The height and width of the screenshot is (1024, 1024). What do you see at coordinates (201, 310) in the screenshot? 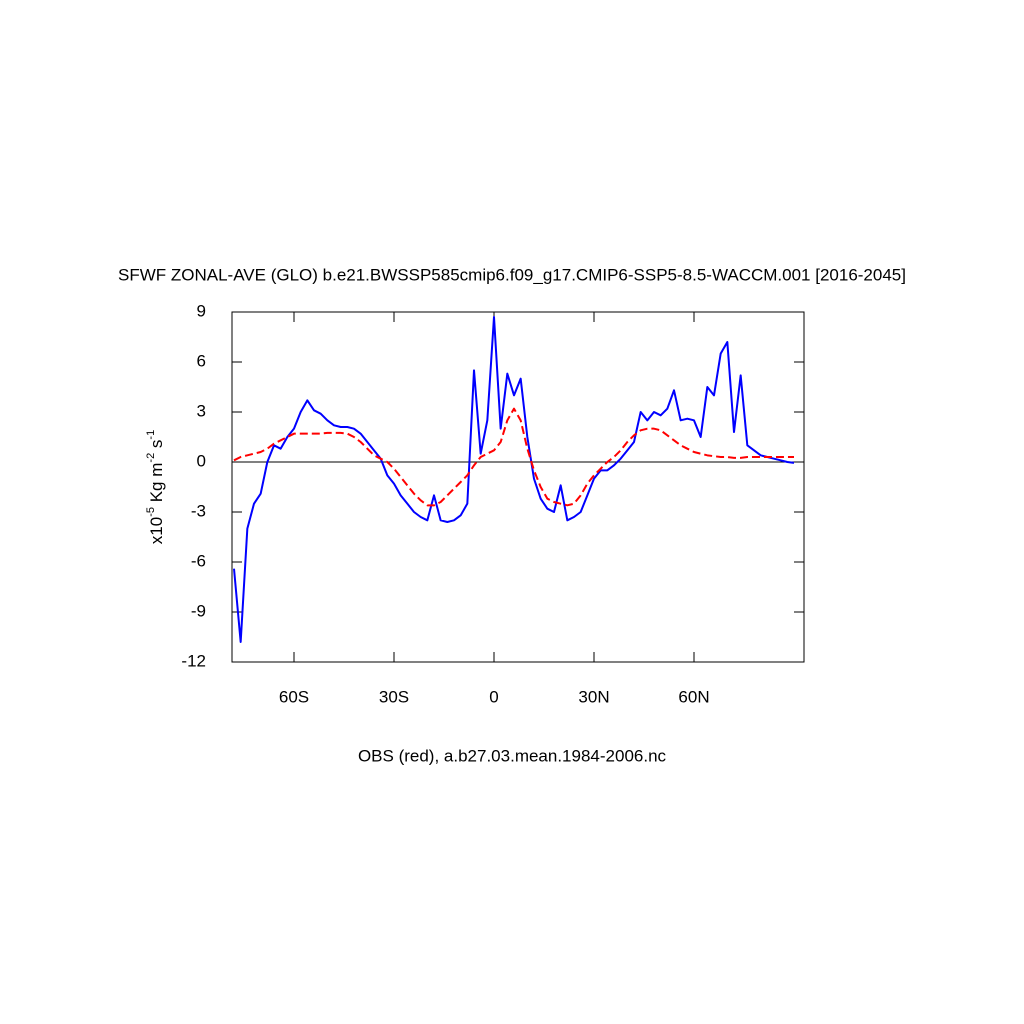
I see `y-tick-label: 9` at bounding box center [201, 310].